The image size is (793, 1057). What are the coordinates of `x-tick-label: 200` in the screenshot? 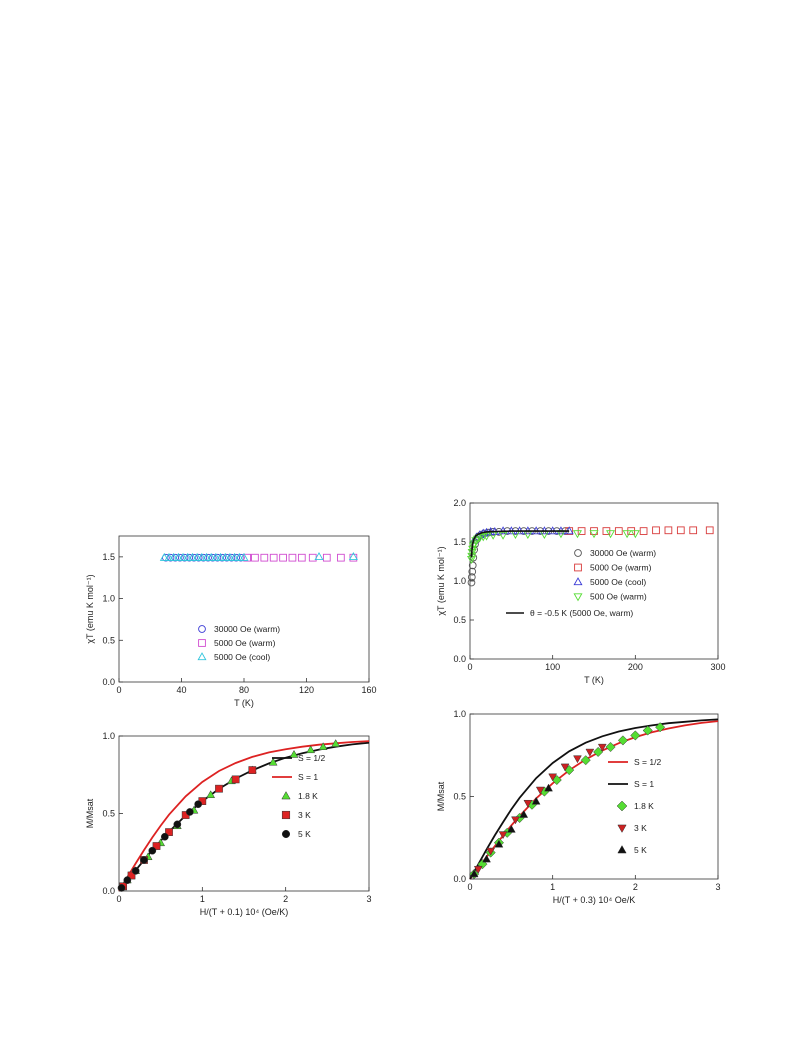 It's located at (635, 667).